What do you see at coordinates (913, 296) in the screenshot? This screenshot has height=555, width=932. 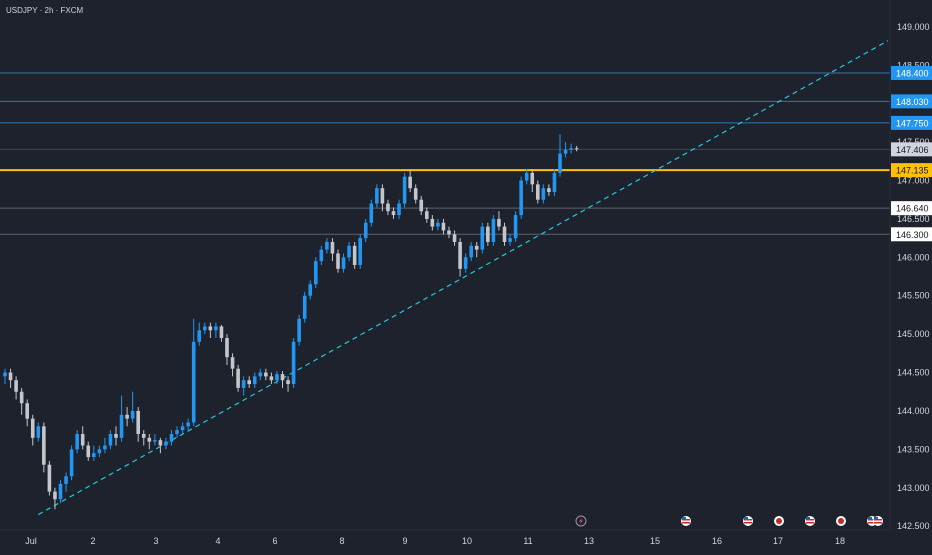 I see `y-tick-label: 145.500` at bounding box center [913, 296].